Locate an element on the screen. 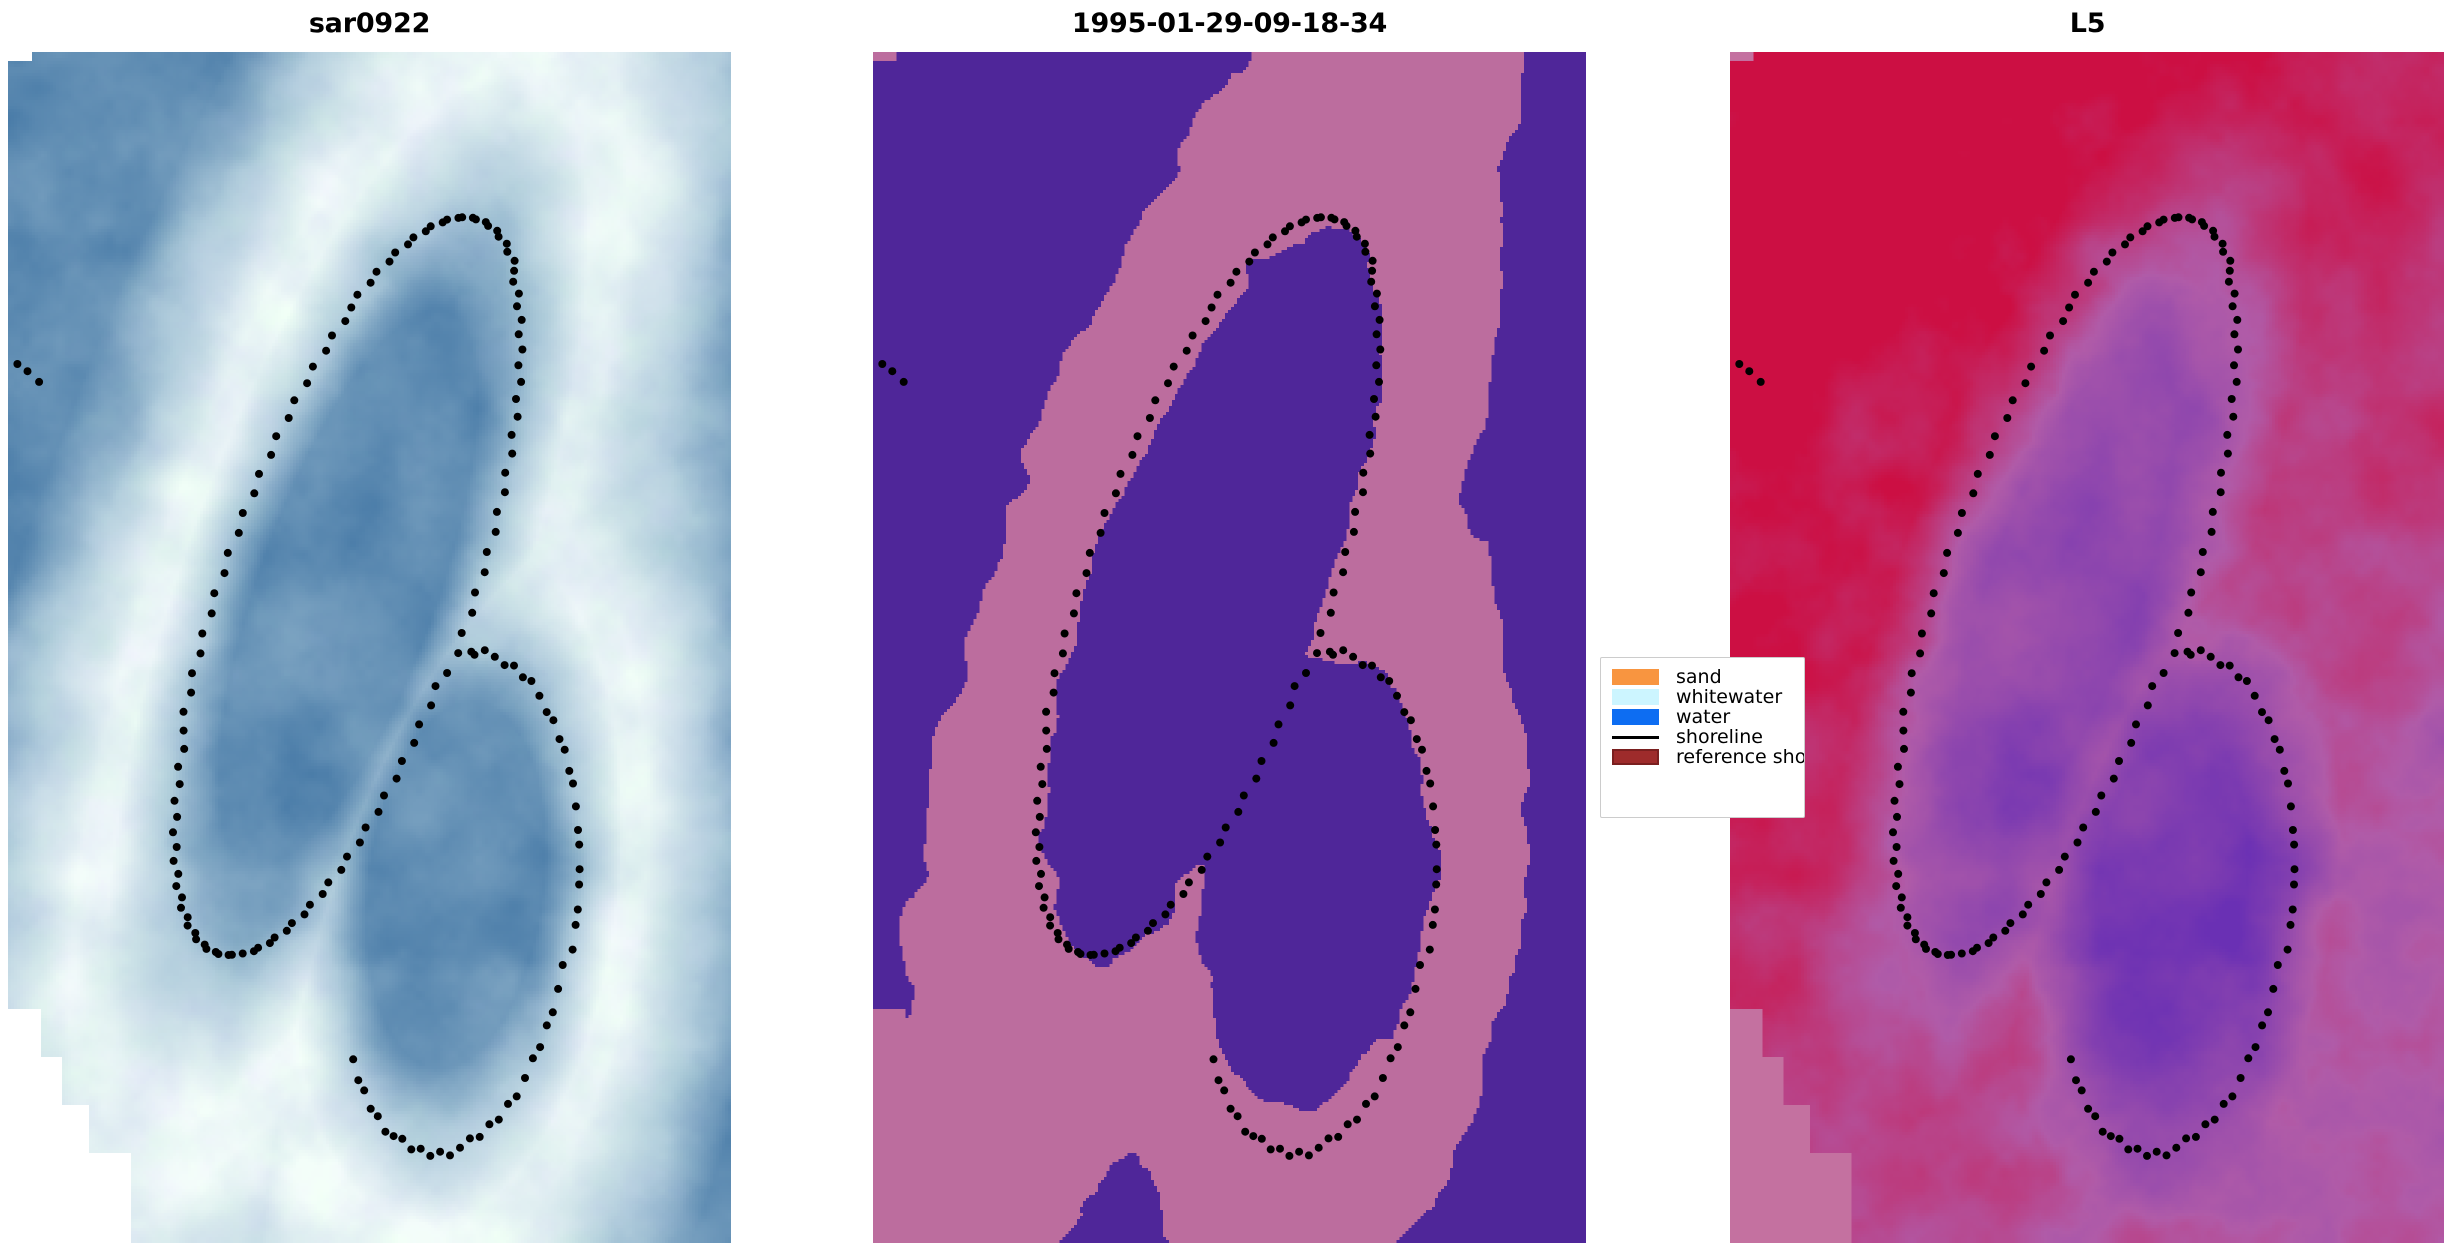 Image resolution: width=2460 pixels, height=1259 pixels. legend-row: water is located at coordinates (1702, 717).